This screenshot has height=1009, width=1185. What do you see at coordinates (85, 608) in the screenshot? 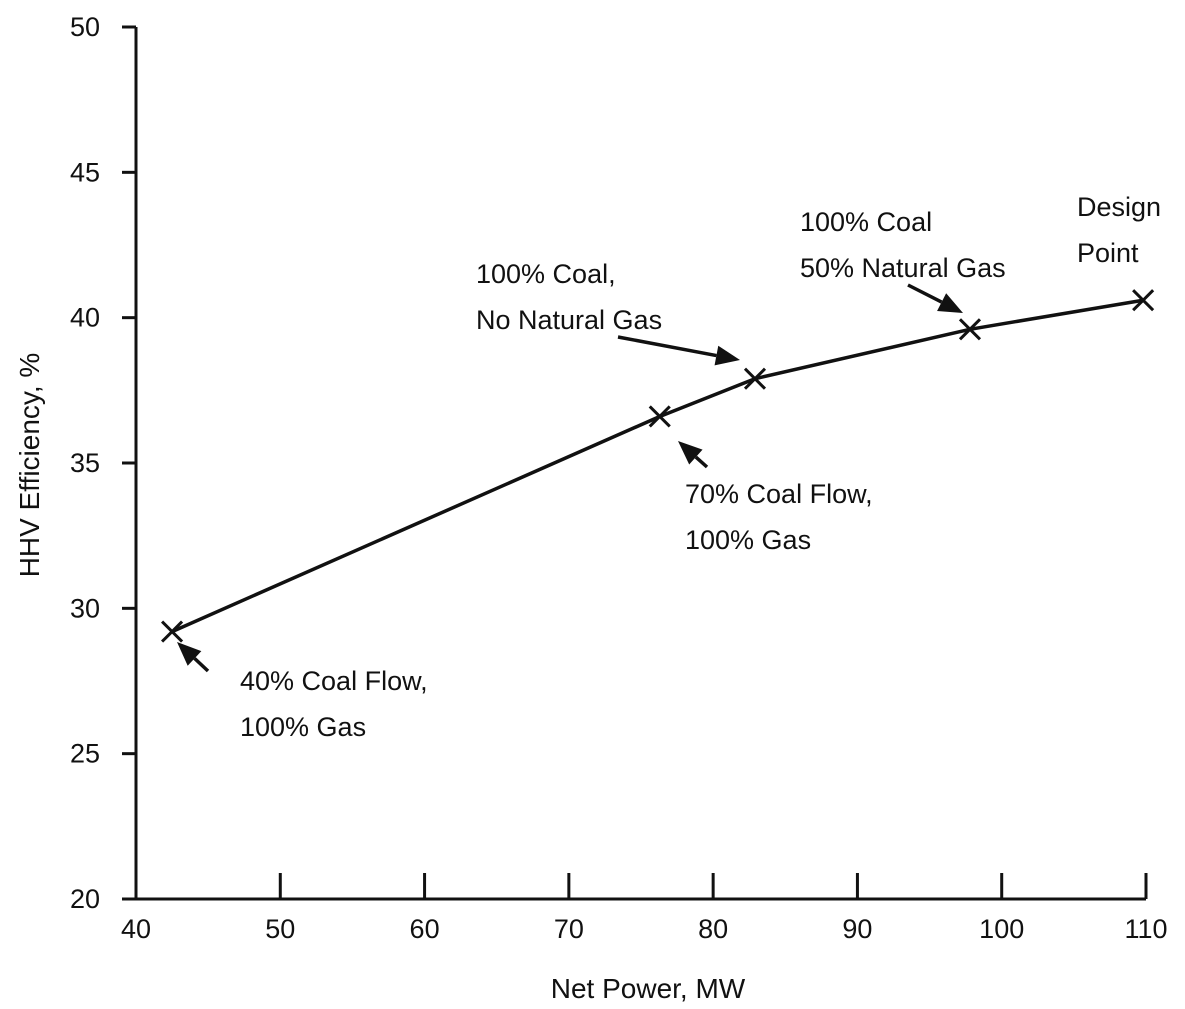
I see `y-tick-label: 30` at bounding box center [85, 608].